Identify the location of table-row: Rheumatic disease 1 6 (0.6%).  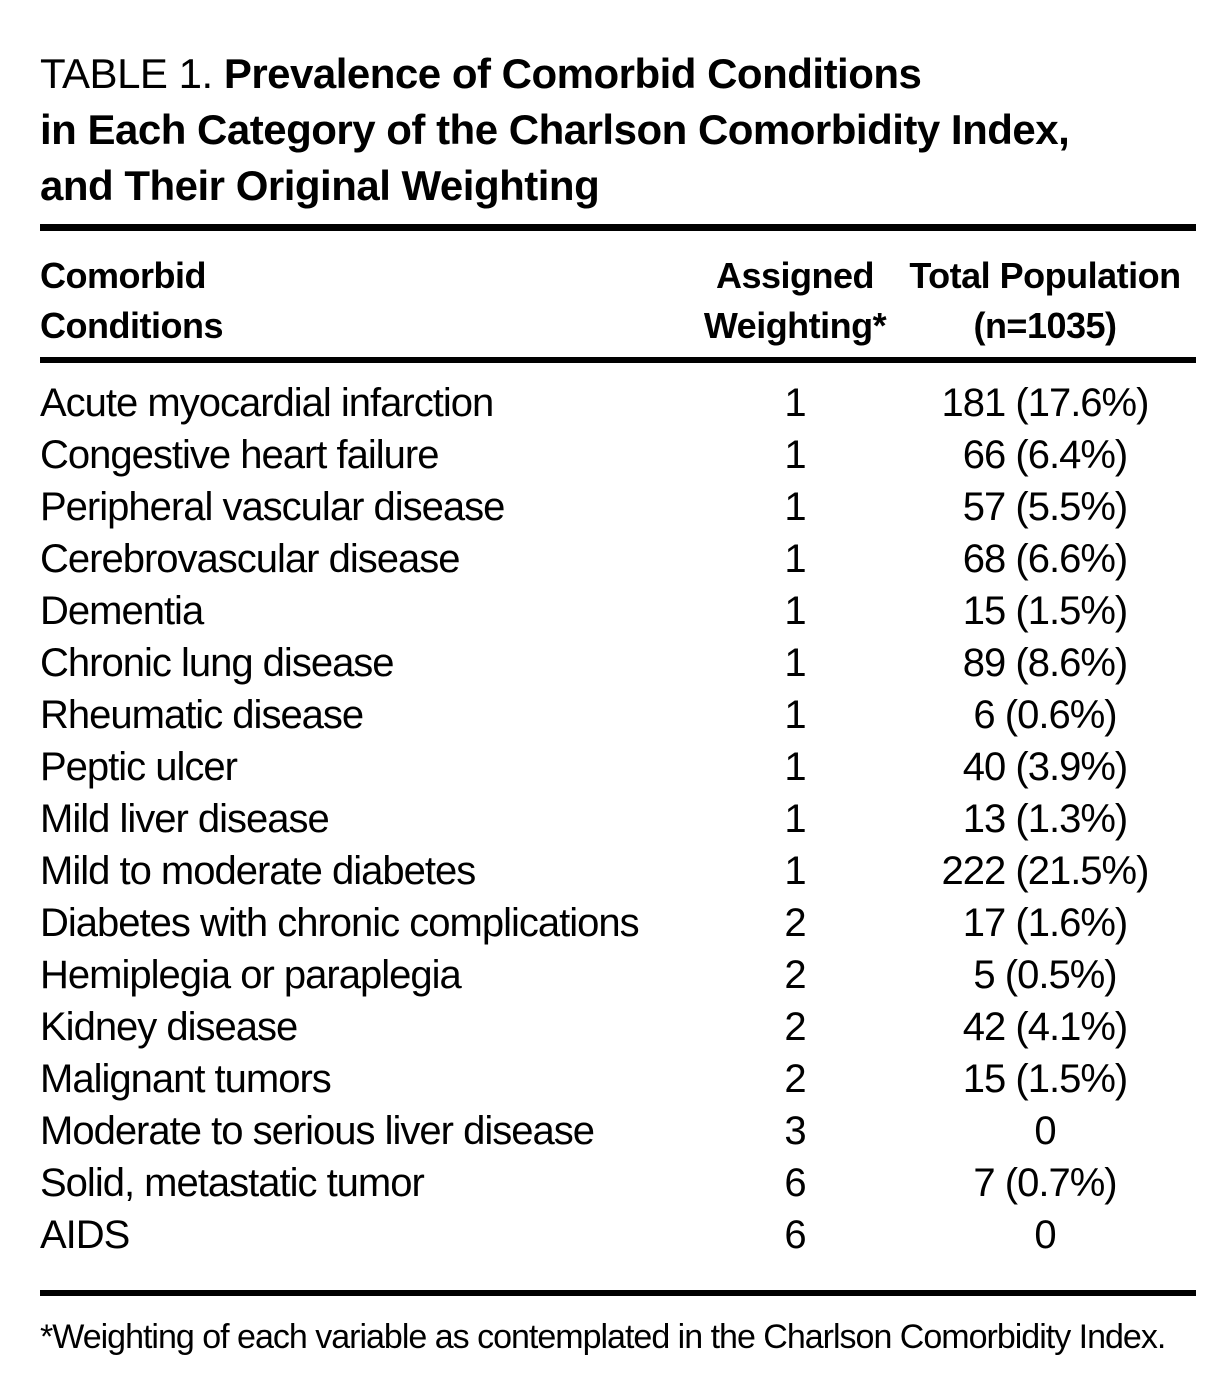
(618, 715).